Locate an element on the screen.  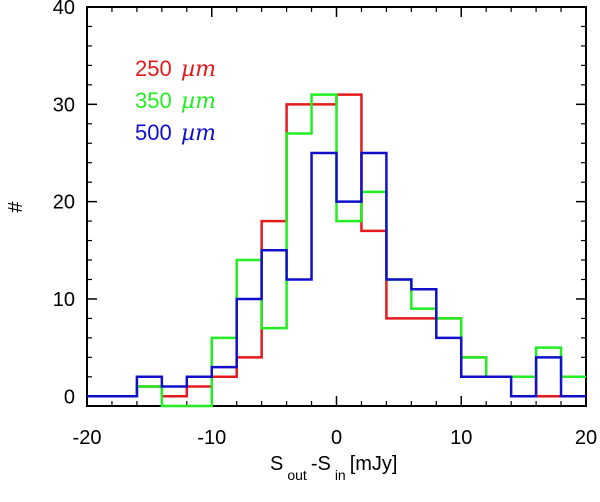
y-tick-label: 0 is located at coordinates (69, 397).